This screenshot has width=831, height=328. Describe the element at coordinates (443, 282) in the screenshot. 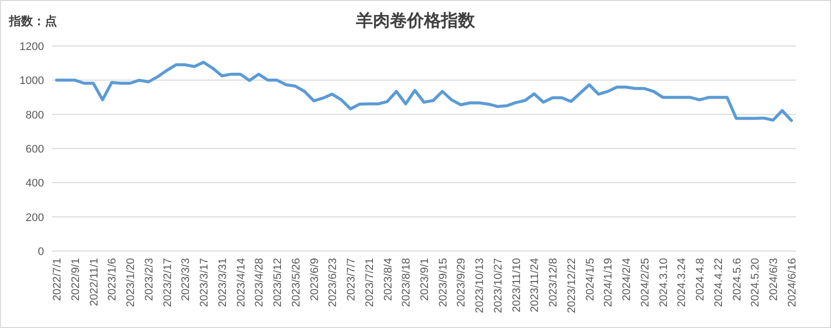

I see `x-tick-label: 2023/9/15` at that location.